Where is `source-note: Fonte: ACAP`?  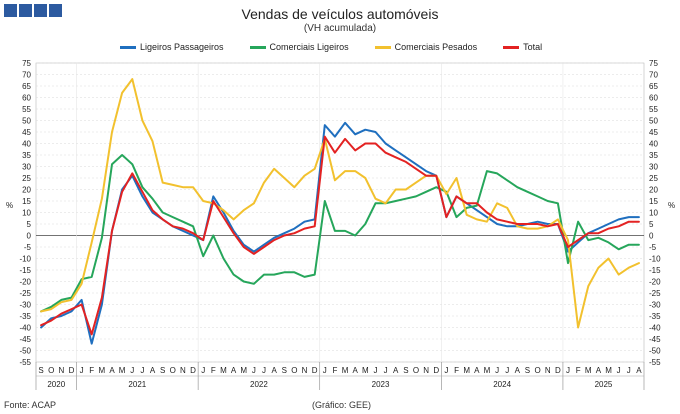
source-note: Fonte: ACAP is located at coordinates (30, 405).